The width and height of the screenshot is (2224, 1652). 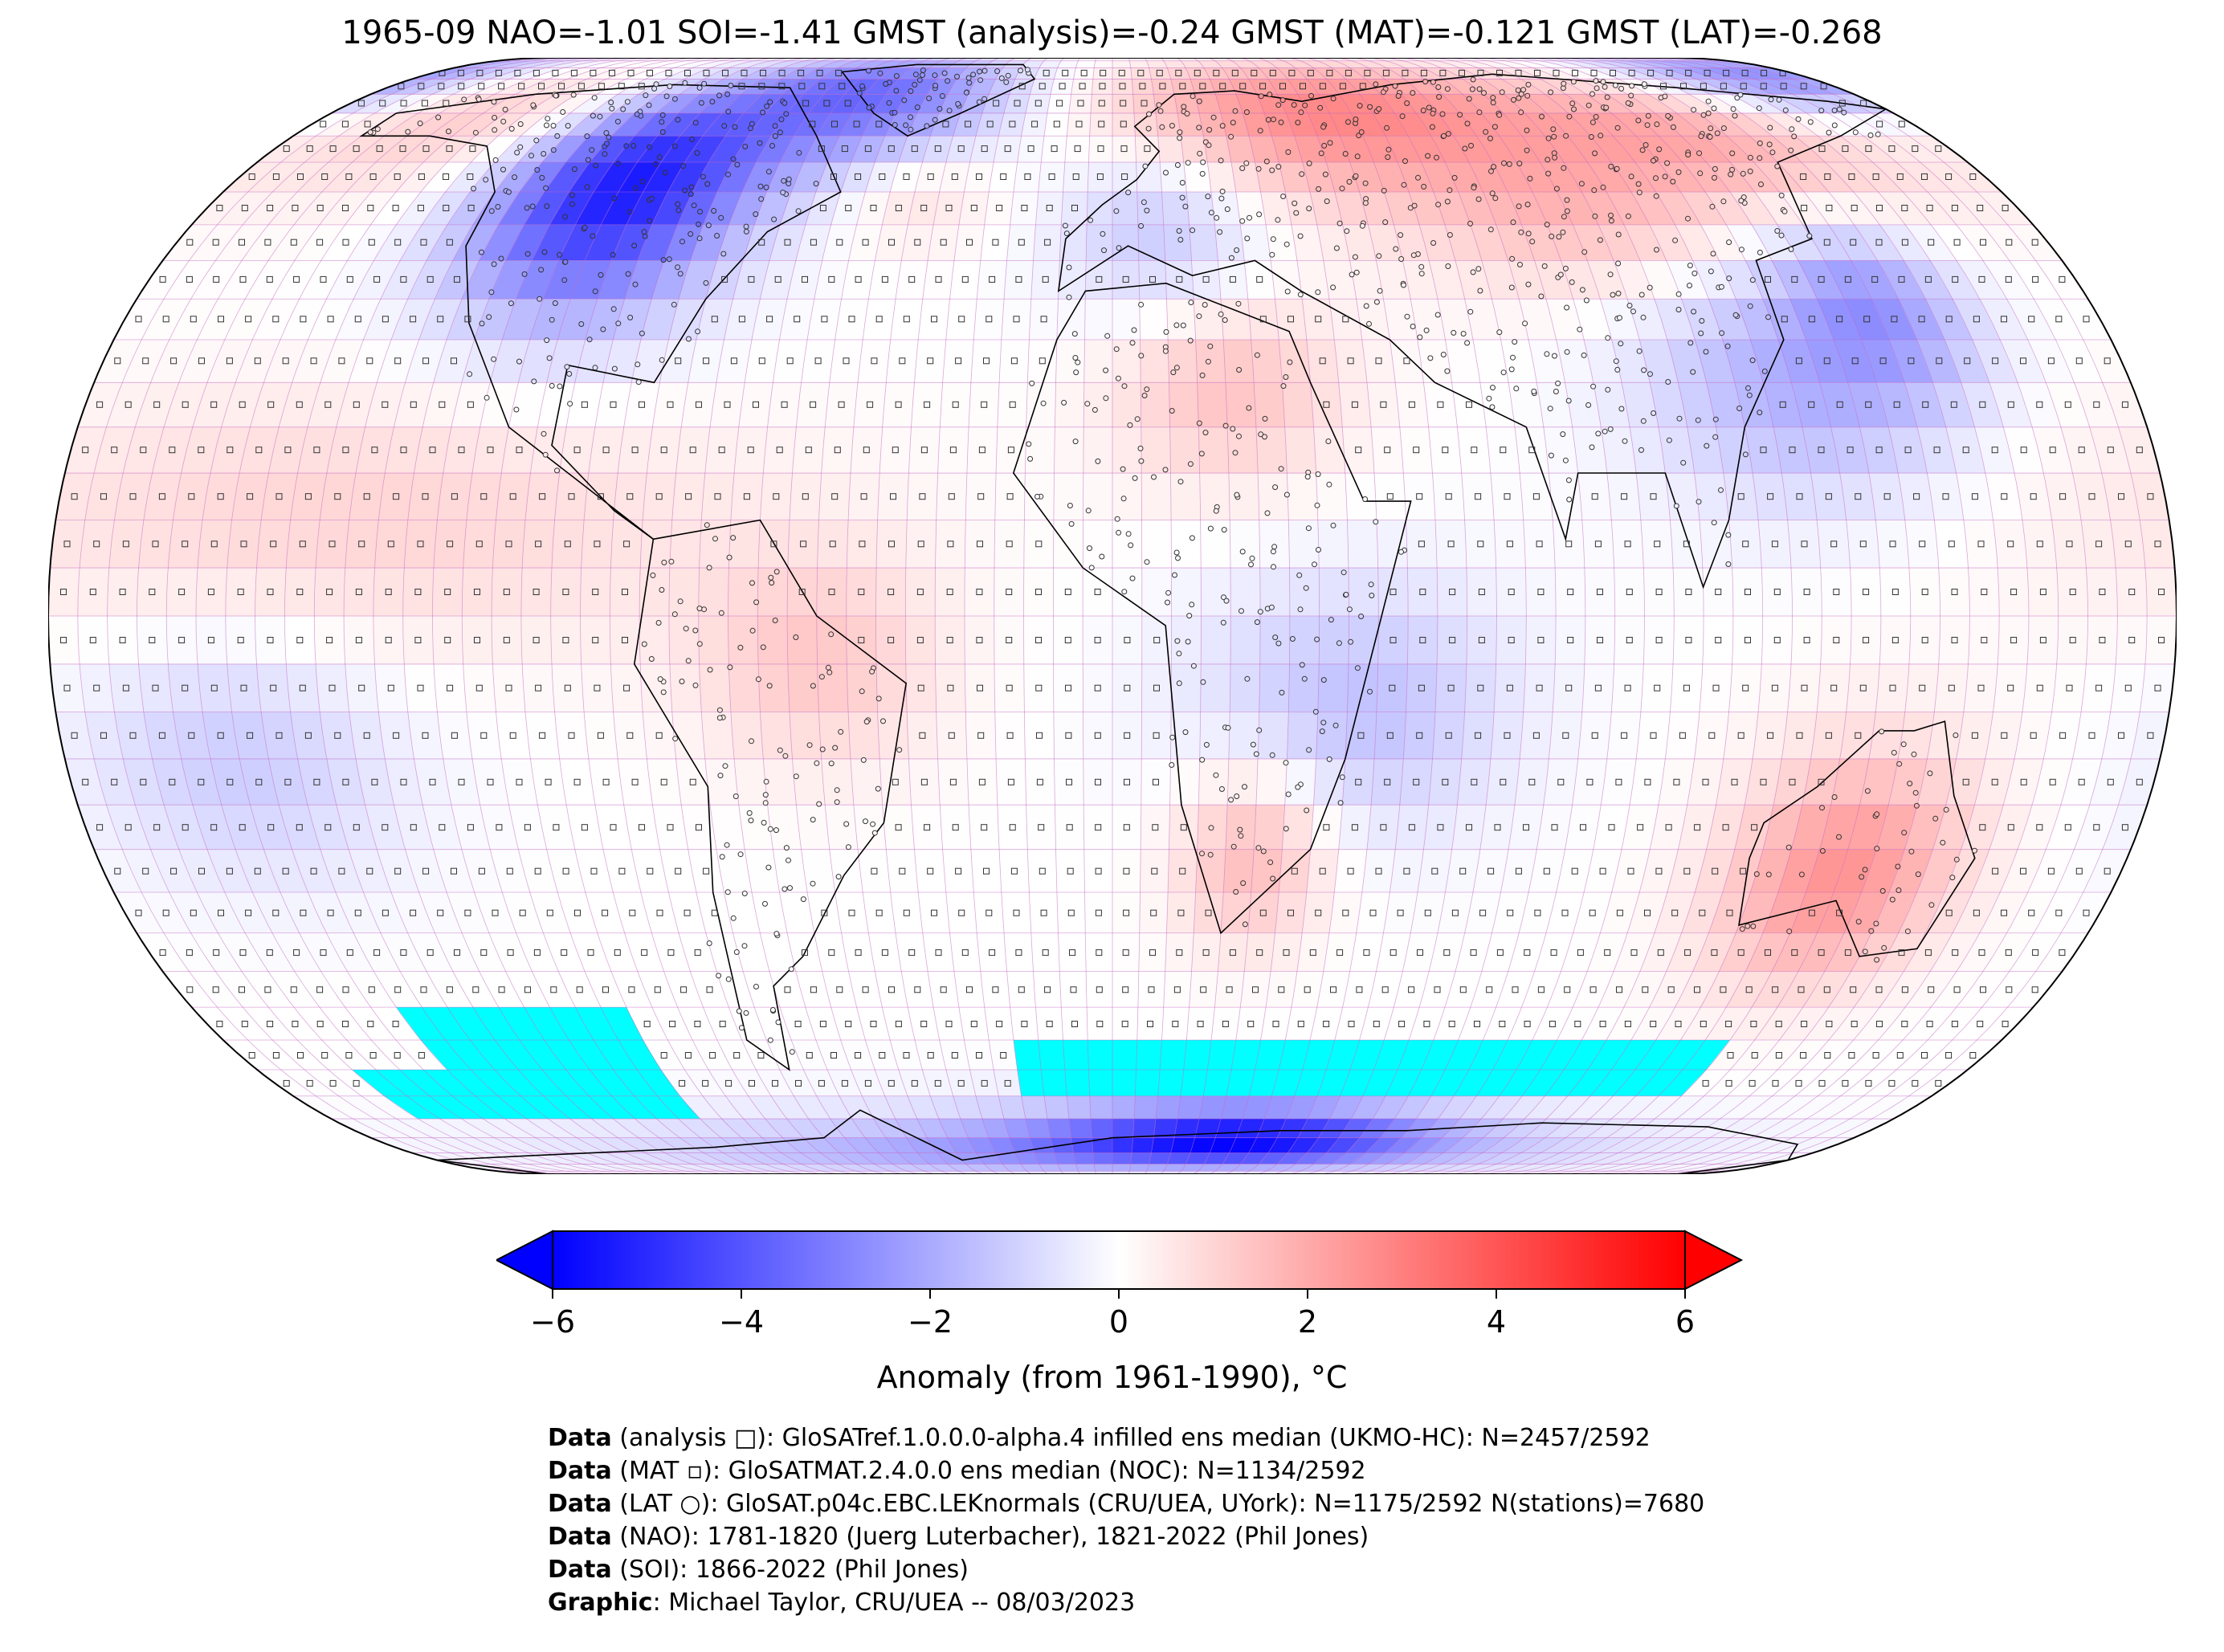 What do you see at coordinates (600, 312) in the screenshot?
I see `coastline` at bounding box center [600, 312].